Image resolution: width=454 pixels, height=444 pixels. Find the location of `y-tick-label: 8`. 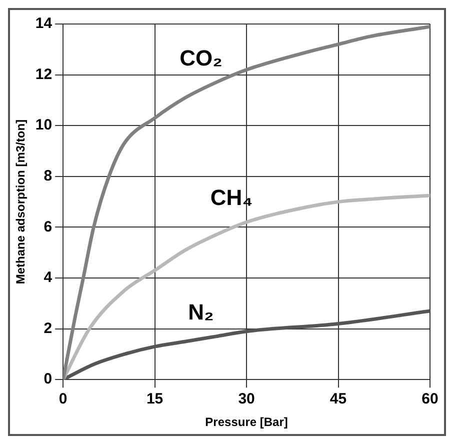

y-tick-label: 8 is located at coordinates (48, 176).